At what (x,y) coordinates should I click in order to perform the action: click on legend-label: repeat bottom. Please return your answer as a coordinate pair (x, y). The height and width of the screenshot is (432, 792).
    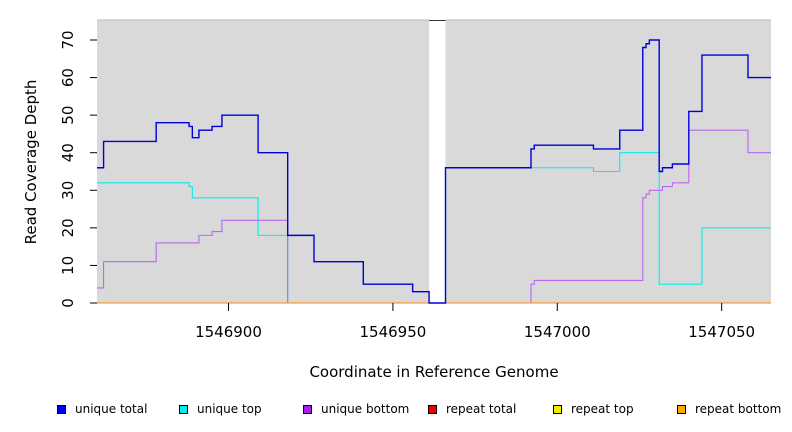
    Looking at the image, I should click on (738, 409).